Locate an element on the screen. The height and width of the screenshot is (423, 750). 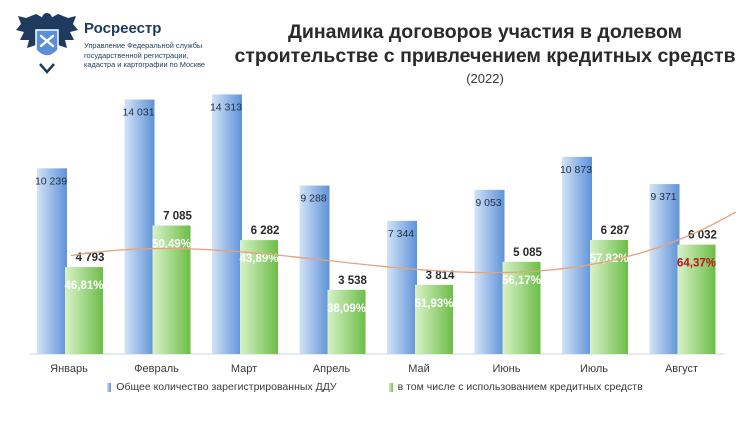
data-label-total-0: 10 239 is located at coordinates (51, 181).